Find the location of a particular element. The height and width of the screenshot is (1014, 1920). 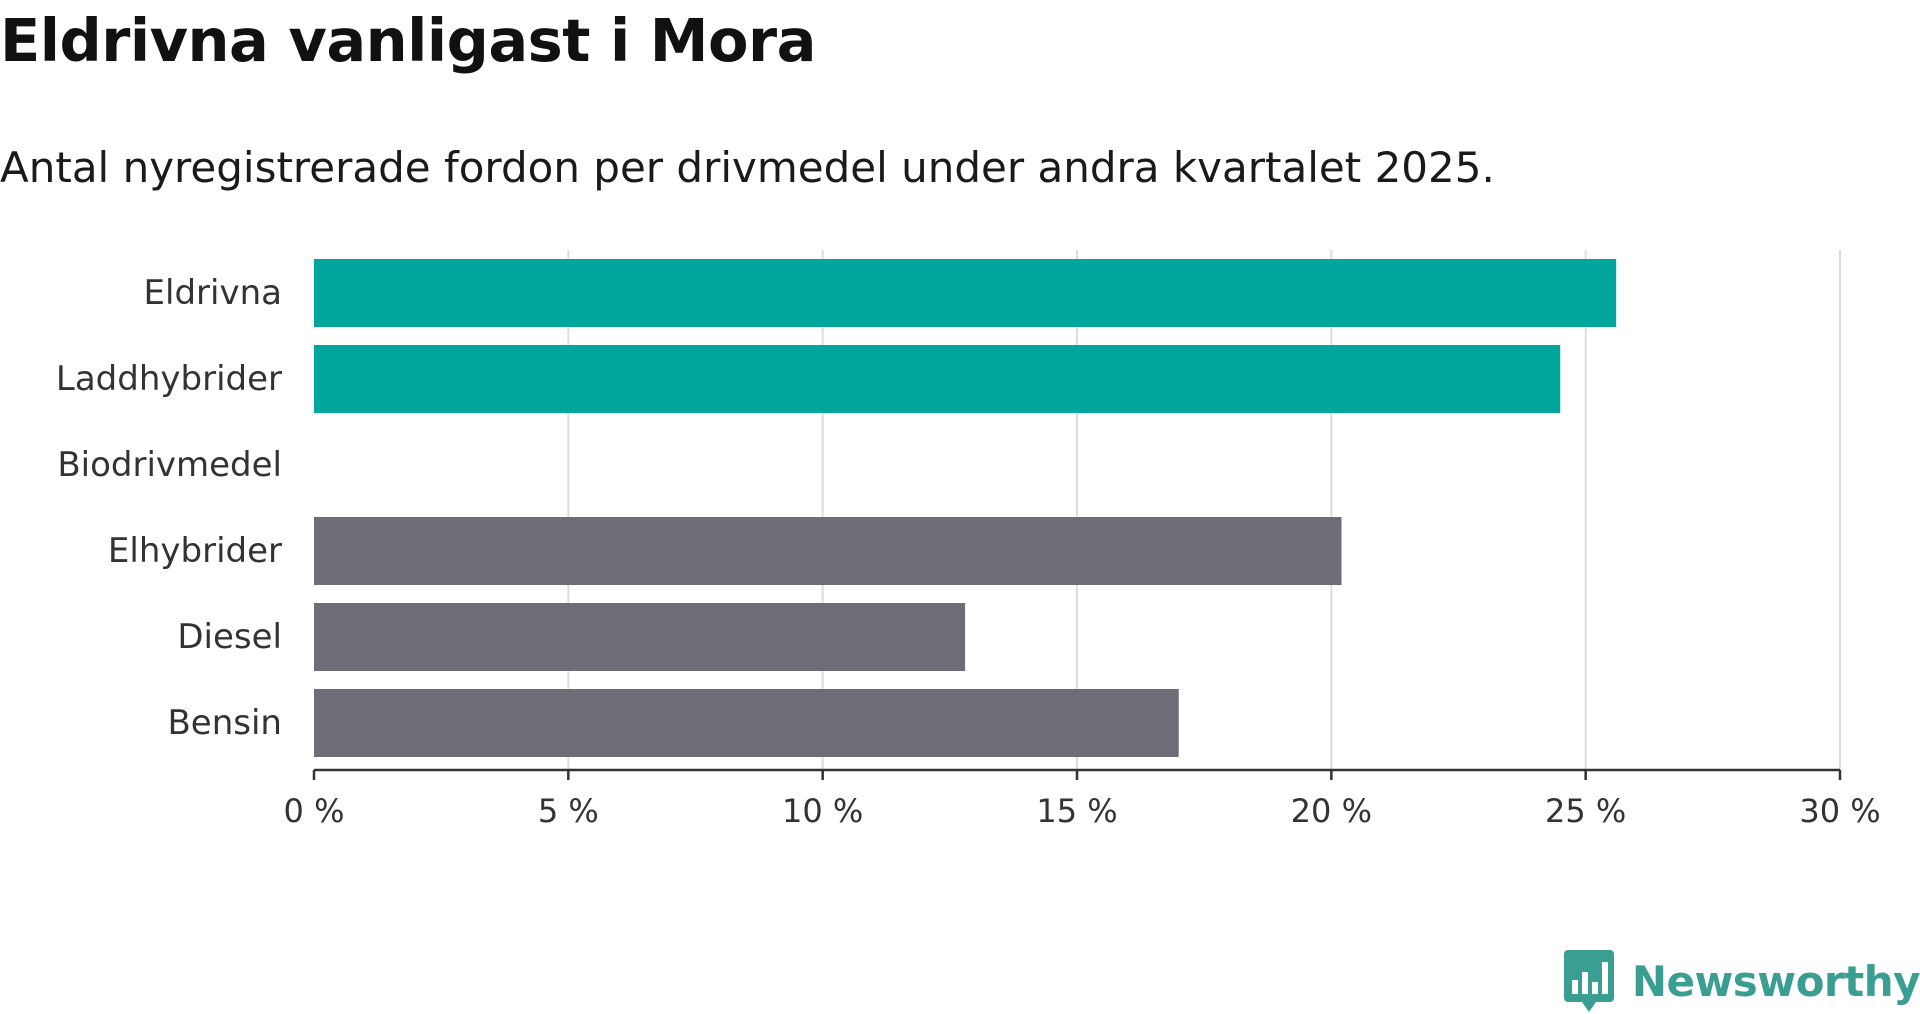

x-axis: 0 % 5 % 10 % 15 % 20 % 25 % 30 % is located at coordinates (1082, 799).